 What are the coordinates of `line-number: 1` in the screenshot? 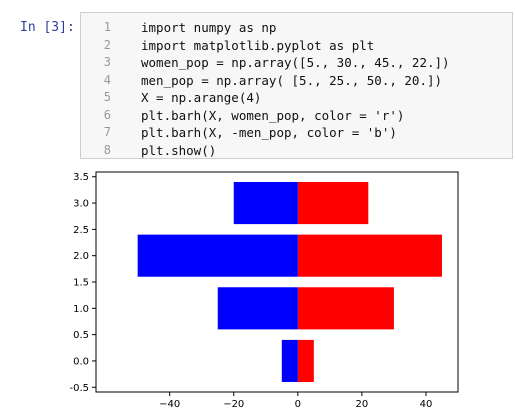 It's located at (107, 27).